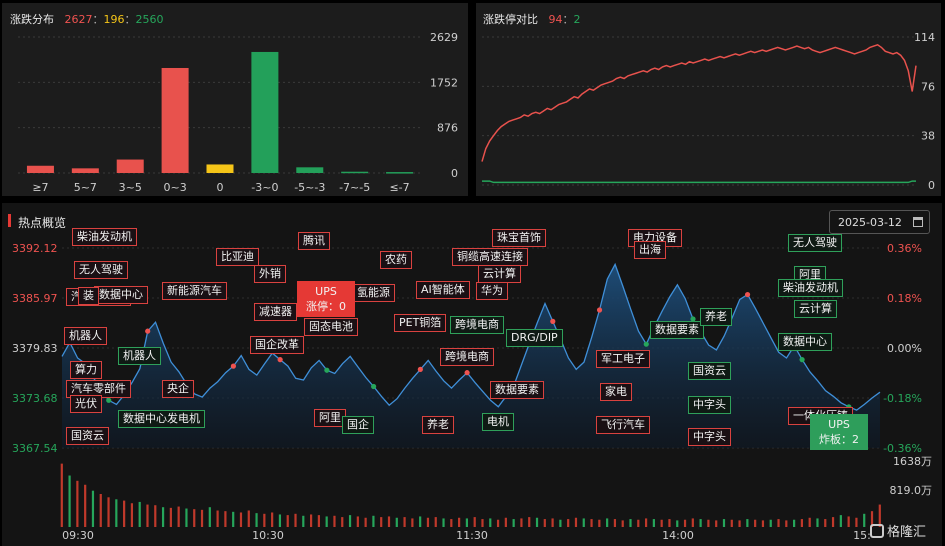 The width and height of the screenshot is (945, 546). What do you see at coordinates (904, 298) in the screenshot?
I see `hot-y-right: 0.18%` at bounding box center [904, 298].